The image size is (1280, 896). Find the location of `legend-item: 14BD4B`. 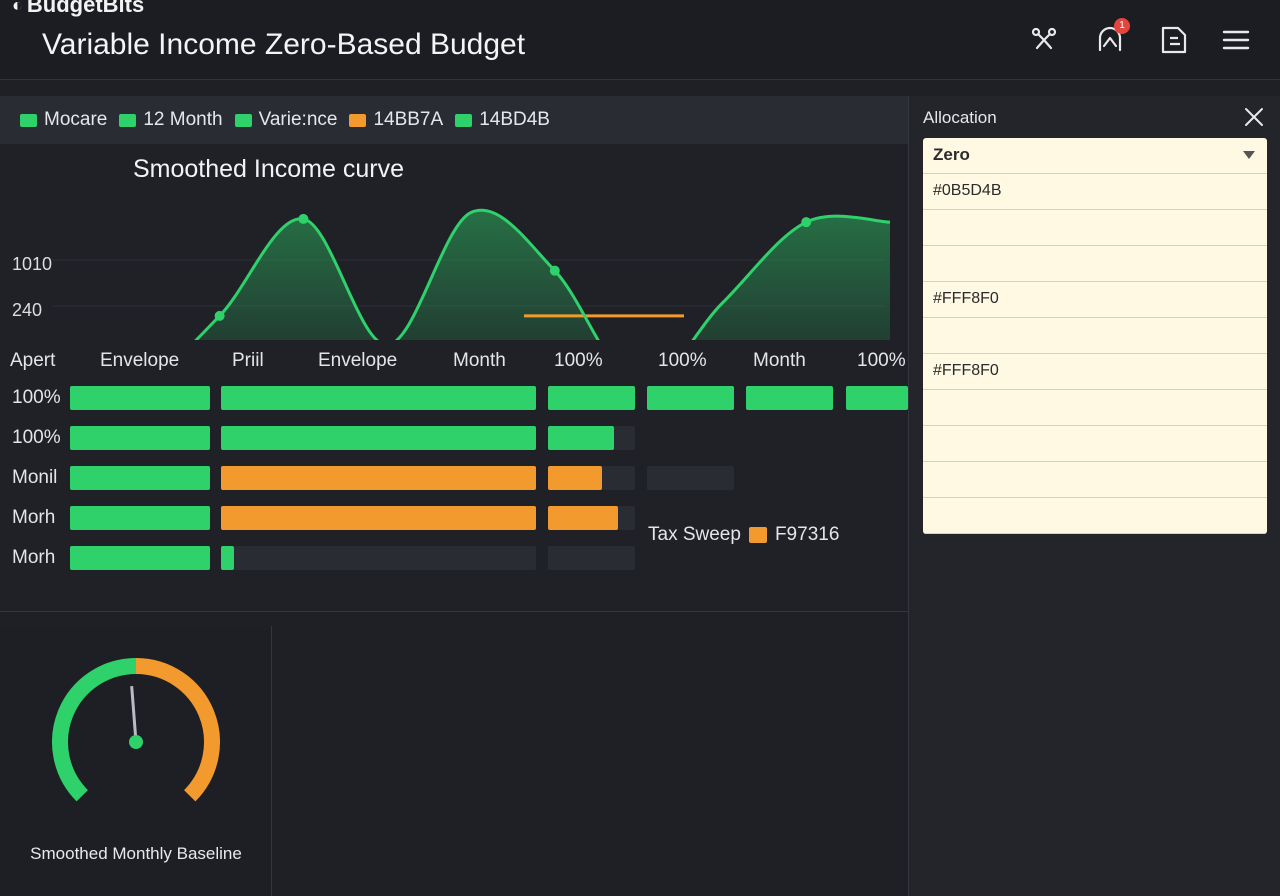

legend-item: 14BD4B is located at coordinates (502, 120).